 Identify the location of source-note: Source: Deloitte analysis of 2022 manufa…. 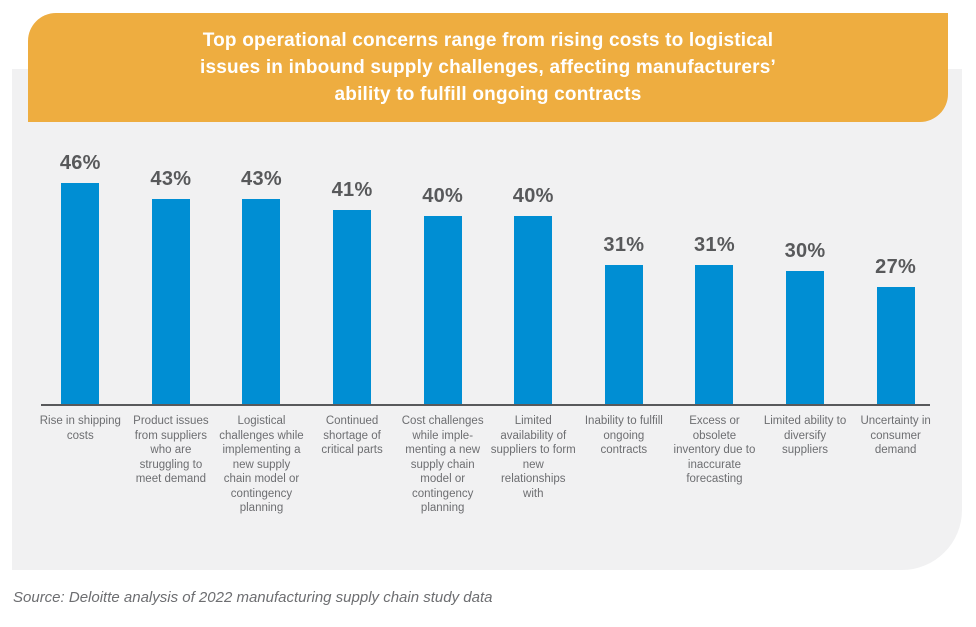
(253, 597).